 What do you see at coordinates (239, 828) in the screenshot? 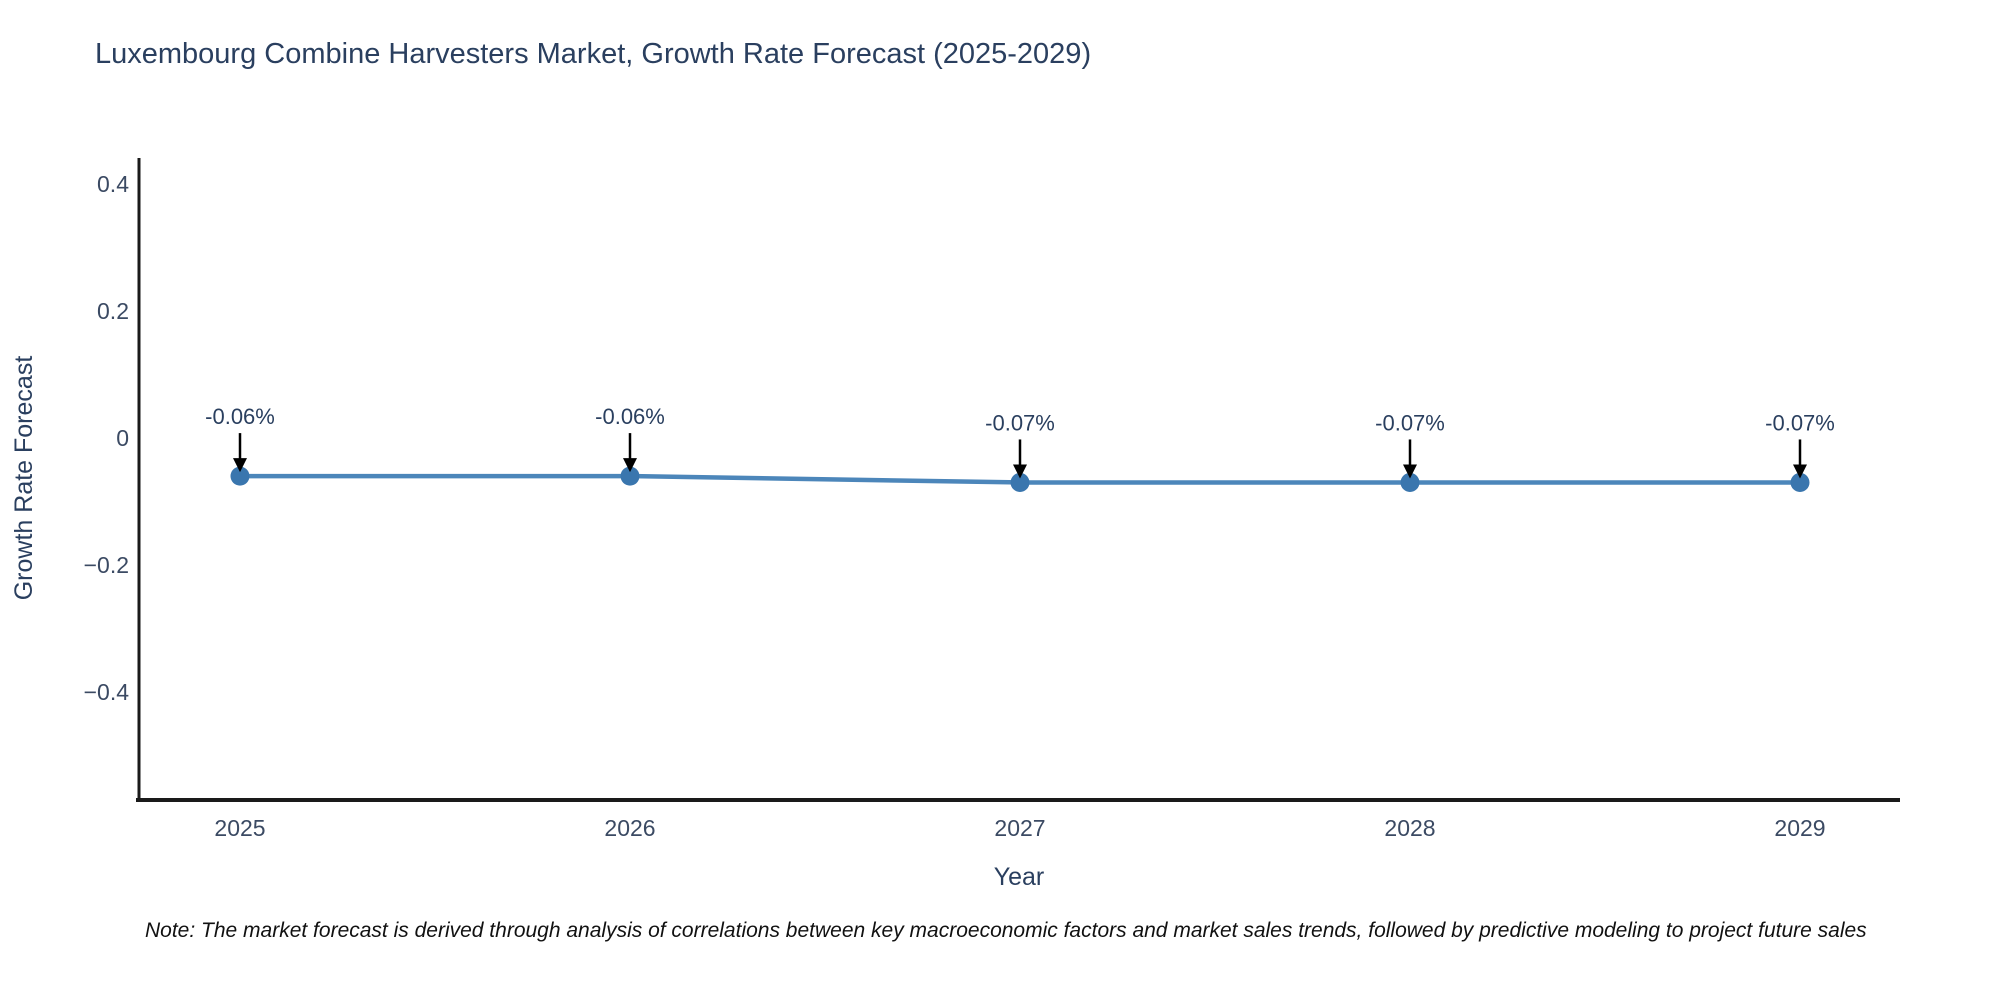
I see `x-tick-label: 2025` at bounding box center [239, 828].